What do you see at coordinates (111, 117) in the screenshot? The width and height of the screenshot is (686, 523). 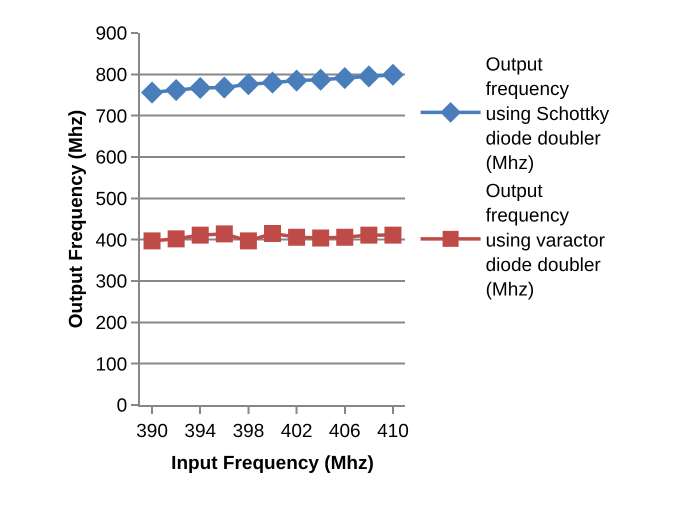 I see `y-tick-label: 700` at bounding box center [111, 117].